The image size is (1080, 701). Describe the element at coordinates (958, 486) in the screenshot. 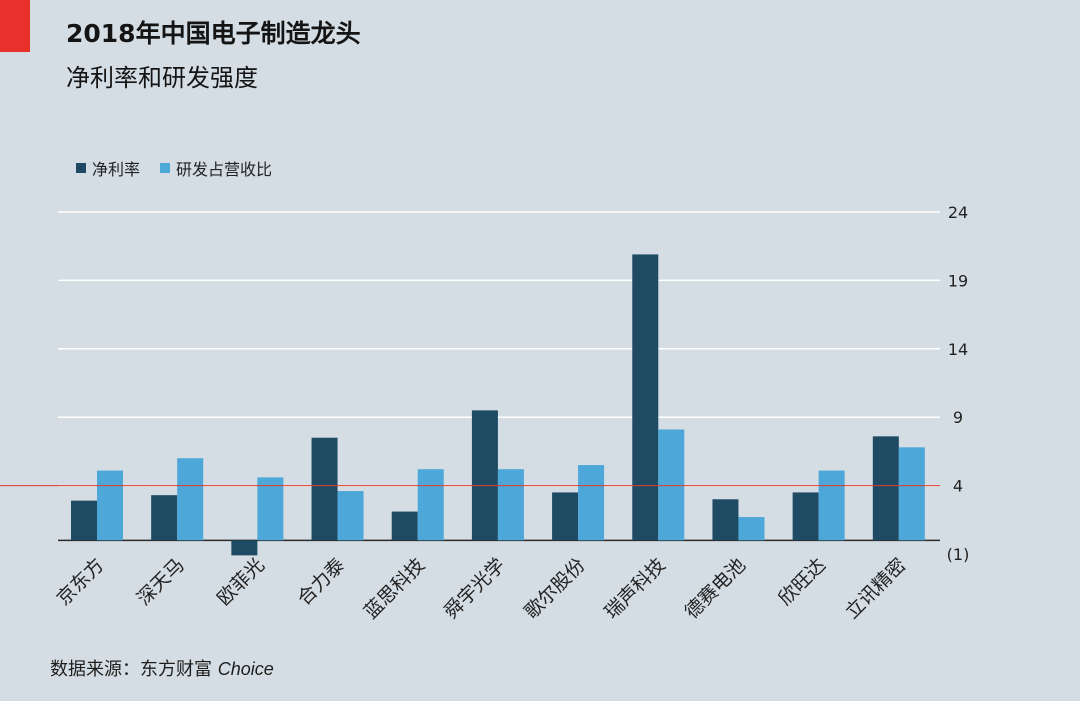

I see `y-tick-label: 4` at that location.